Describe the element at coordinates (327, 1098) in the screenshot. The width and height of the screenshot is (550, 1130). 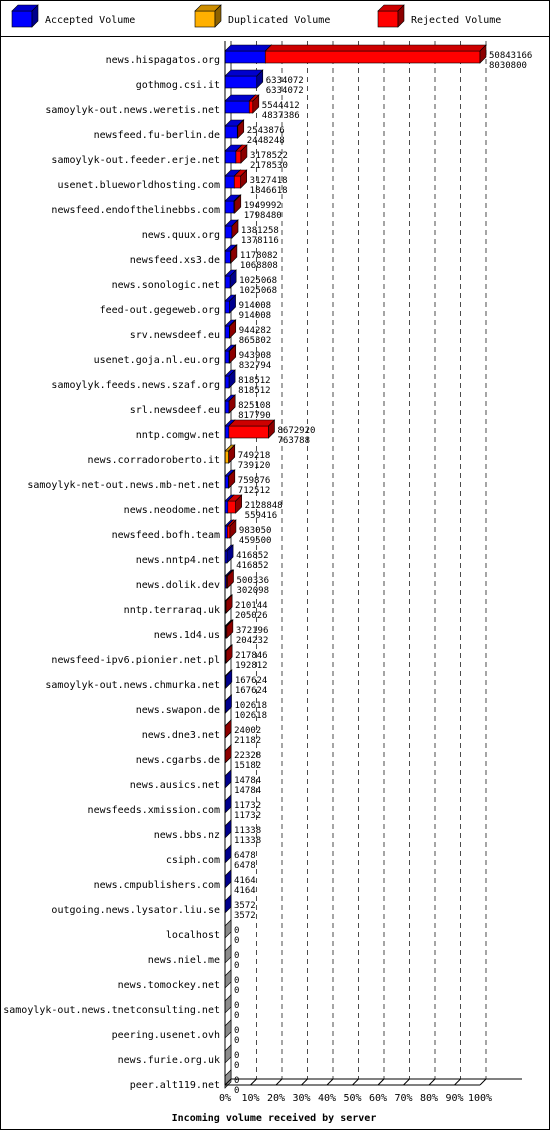
I see `x-tick-label: 40%` at that location.